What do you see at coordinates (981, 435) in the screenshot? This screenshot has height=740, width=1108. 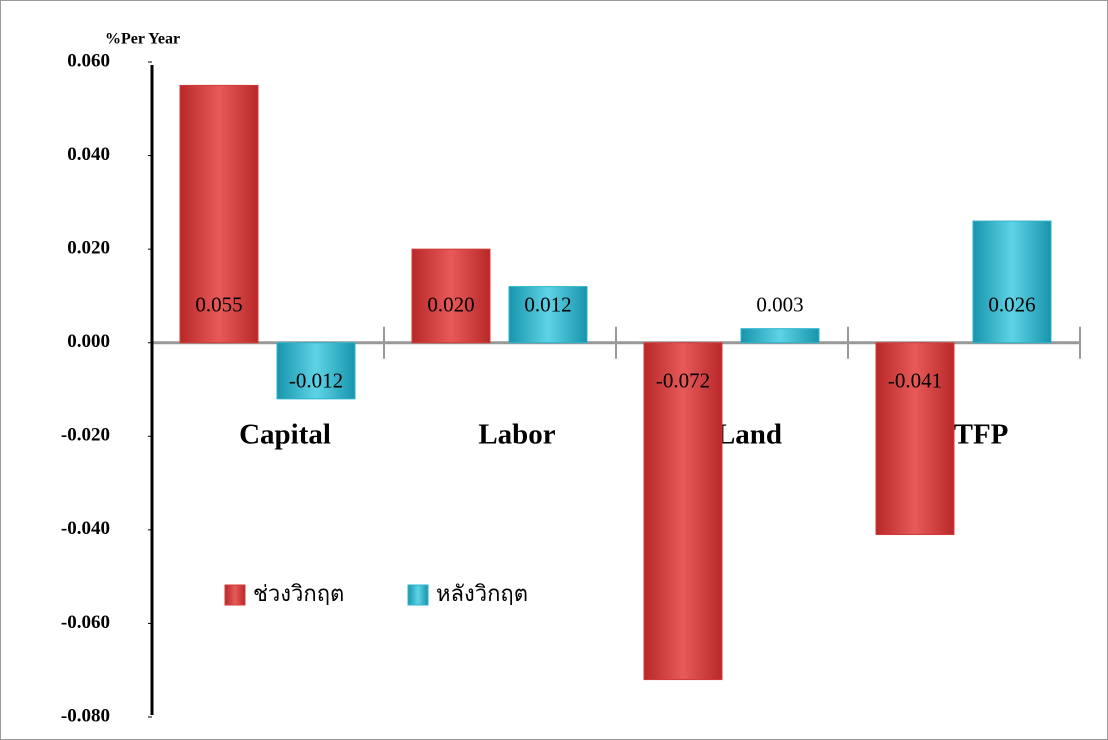 I see `x-tick-label: TFP` at bounding box center [981, 435].